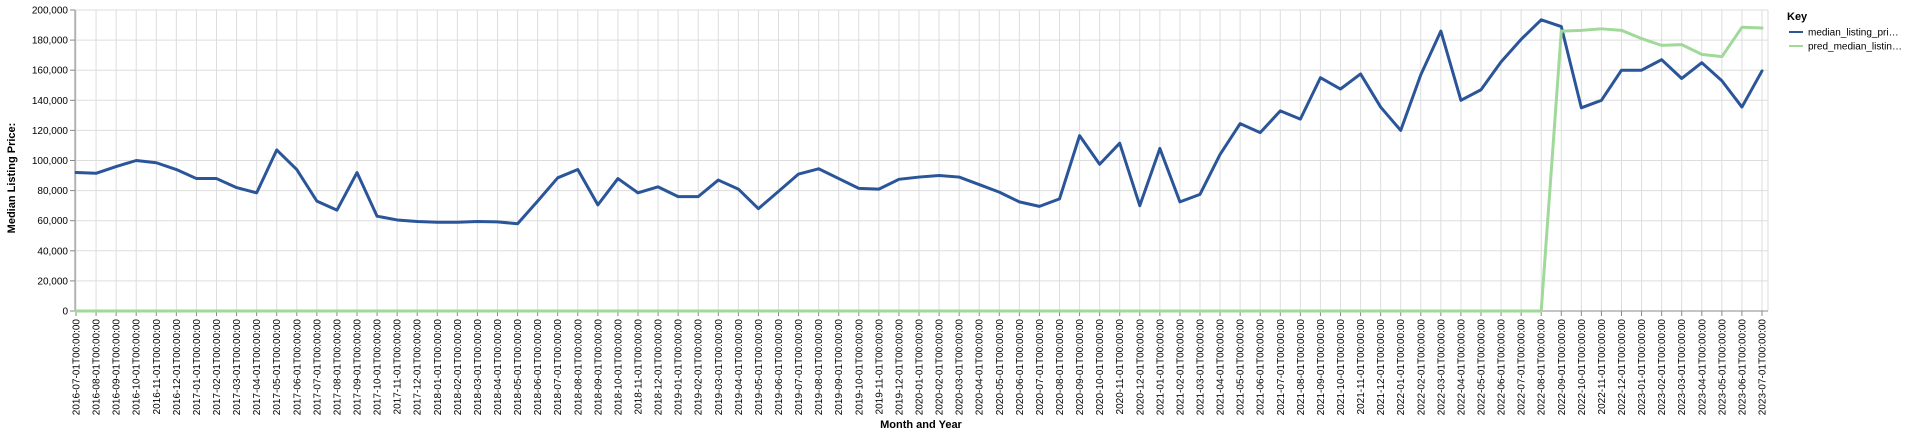 Image resolution: width=1920 pixels, height=434 pixels. I want to click on x-tick-label: 2019-04-01T00:00:00, so click(739, 367).